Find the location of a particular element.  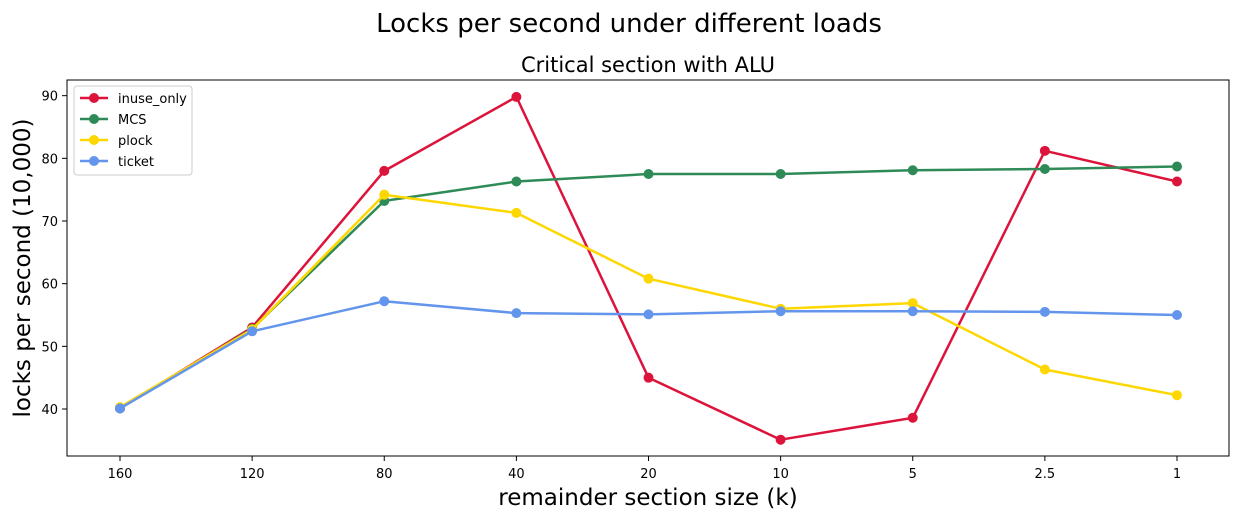

legend-item: ticket is located at coordinates (117, 162).